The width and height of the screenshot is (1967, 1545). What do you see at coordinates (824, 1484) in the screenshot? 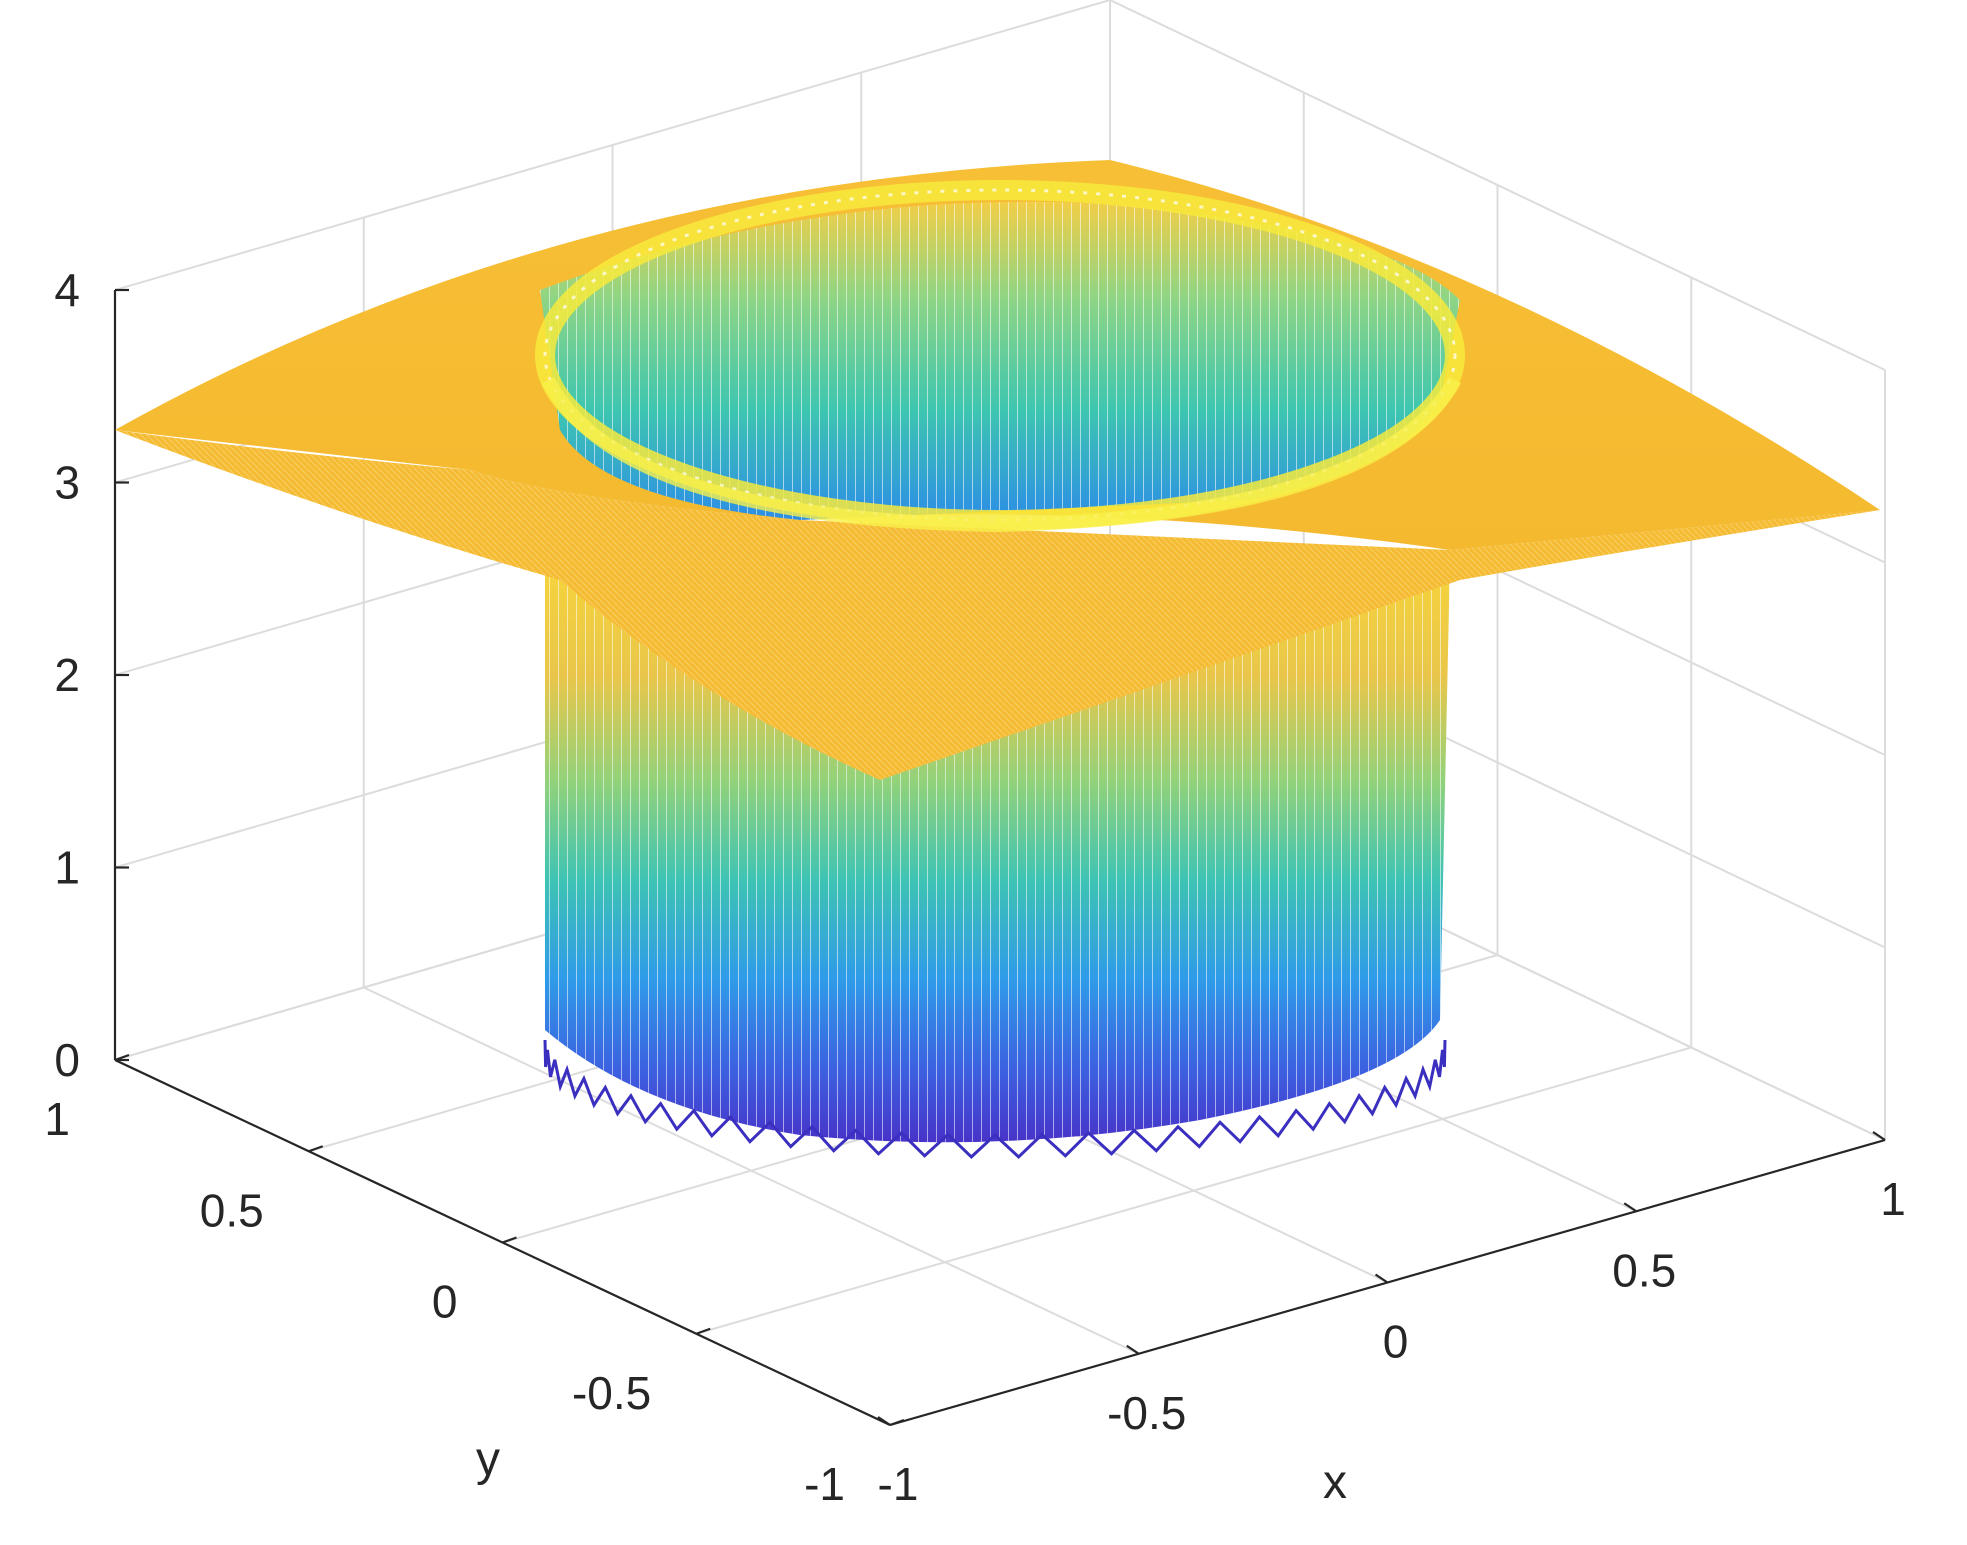
I see `y-tick-label: -1` at bounding box center [824, 1484].